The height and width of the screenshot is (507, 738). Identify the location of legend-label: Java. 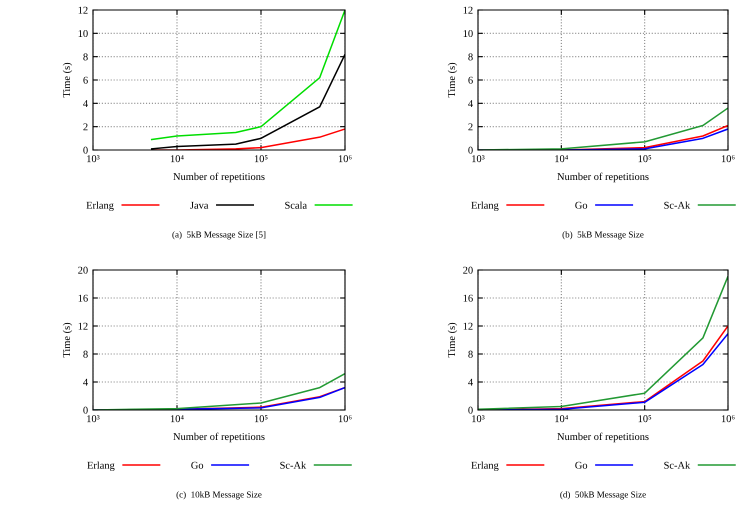
(199, 205).